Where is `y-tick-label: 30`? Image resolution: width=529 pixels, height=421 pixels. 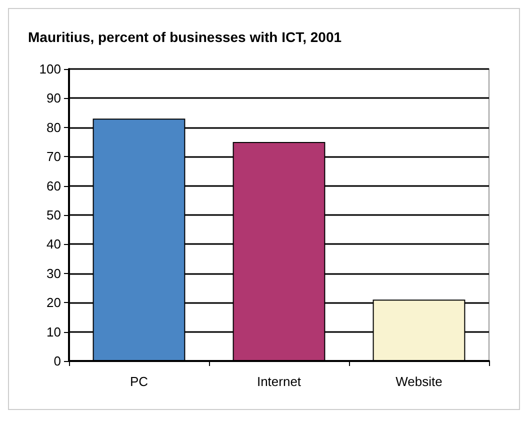
y-tick-label: 30 is located at coordinates (53, 273).